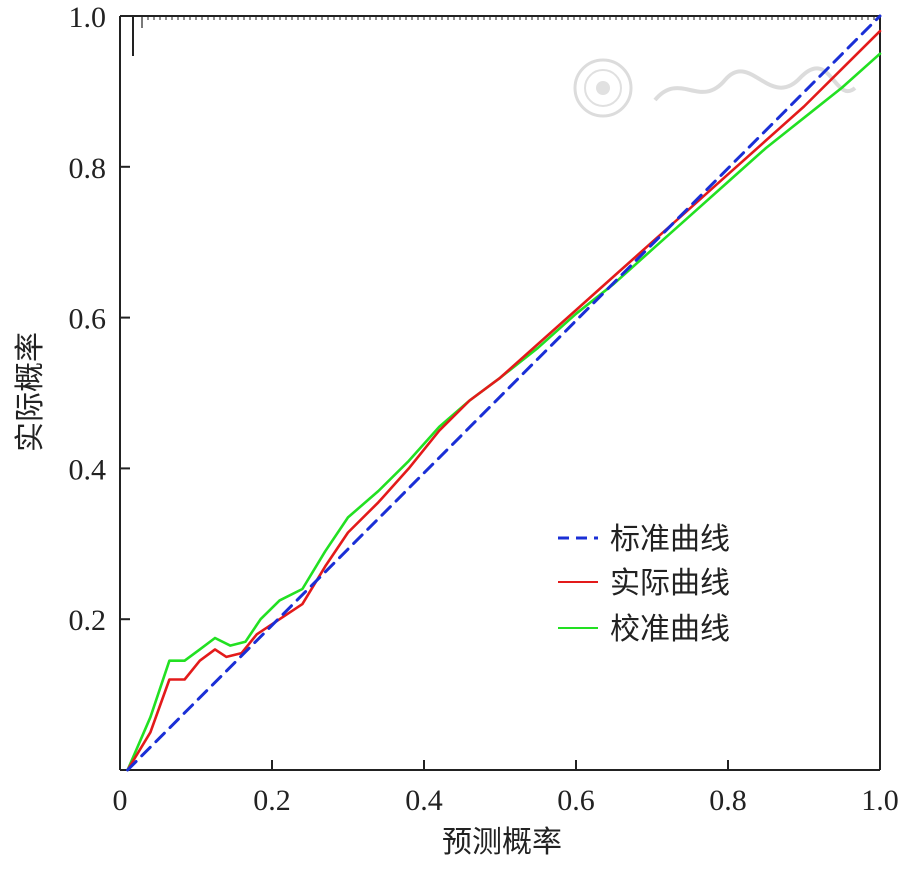 This screenshot has height=869, width=912. What do you see at coordinates (272, 800) in the screenshot?
I see `x-tick-label: 0.2` at bounding box center [272, 800].